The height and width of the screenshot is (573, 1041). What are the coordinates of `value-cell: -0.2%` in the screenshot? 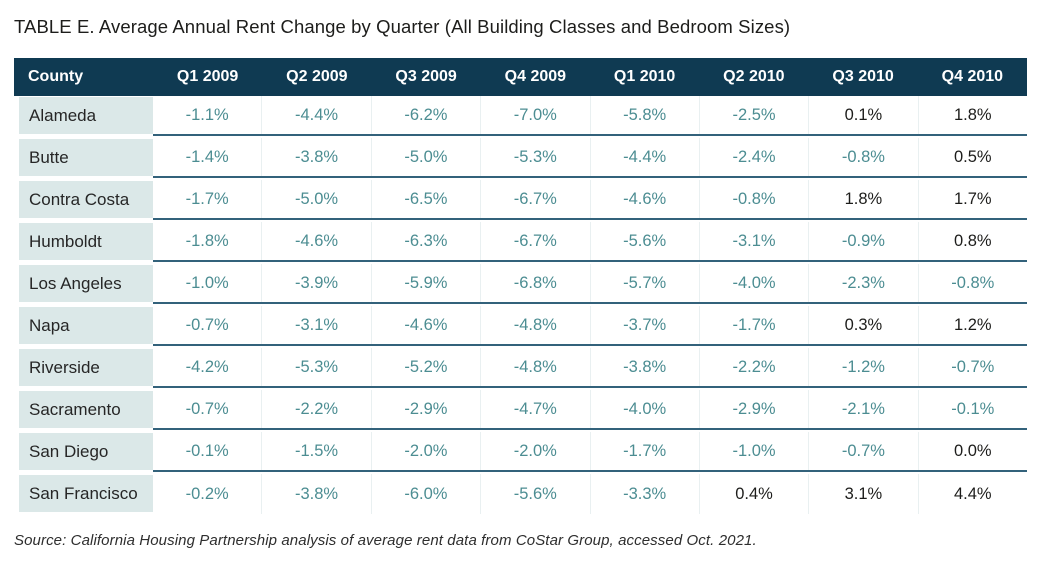 It's located at (208, 494).